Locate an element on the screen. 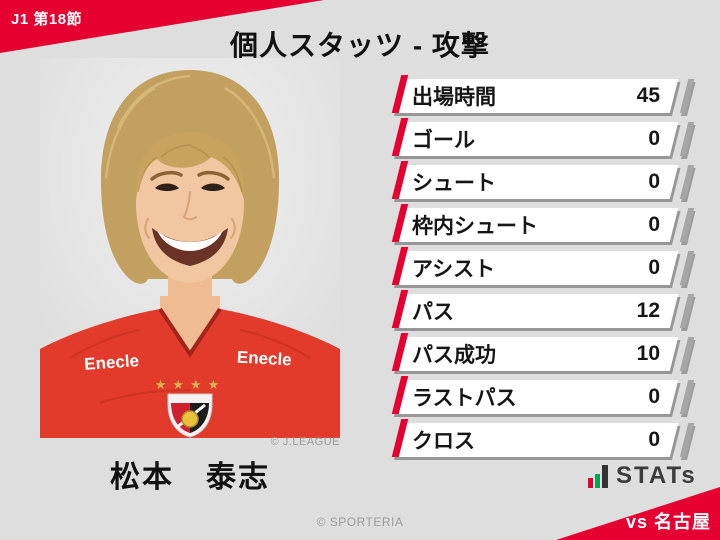 Image resolution: width=720 pixels, height=540 pixels. stat-label: クロス is located at coordinates (443, 441).